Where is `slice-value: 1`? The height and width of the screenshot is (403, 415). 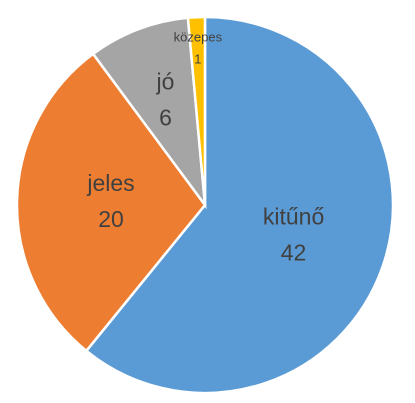
slice-value: 1 is located at coordinates (197, 59).